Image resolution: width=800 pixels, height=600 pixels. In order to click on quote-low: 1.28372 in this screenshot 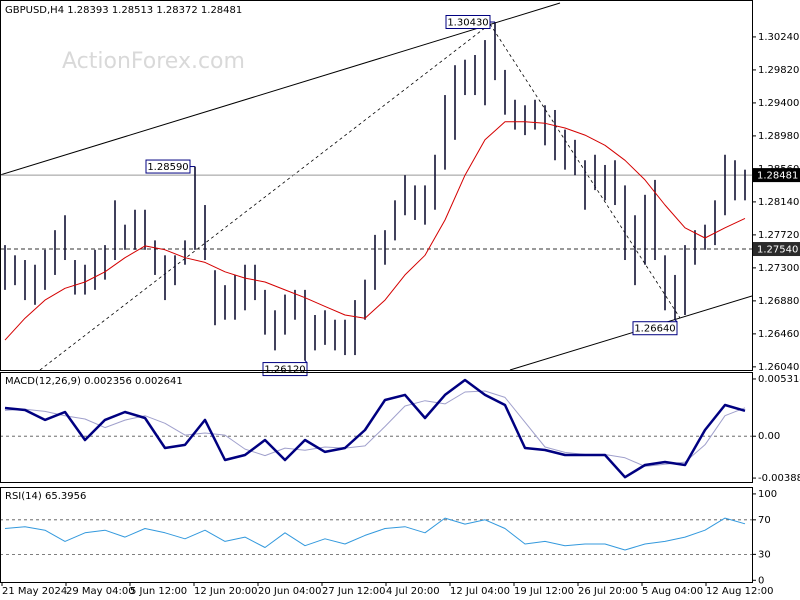, I will do `click(176, 10)`.